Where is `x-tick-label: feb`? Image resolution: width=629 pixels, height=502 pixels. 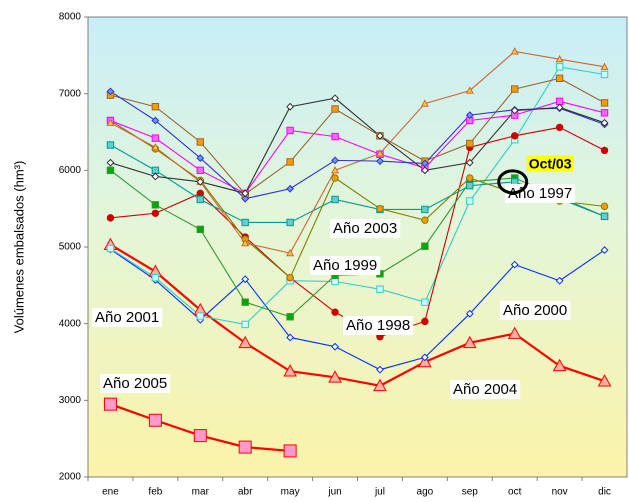 x-tick-label: feb is located at coordinates (155, 492).